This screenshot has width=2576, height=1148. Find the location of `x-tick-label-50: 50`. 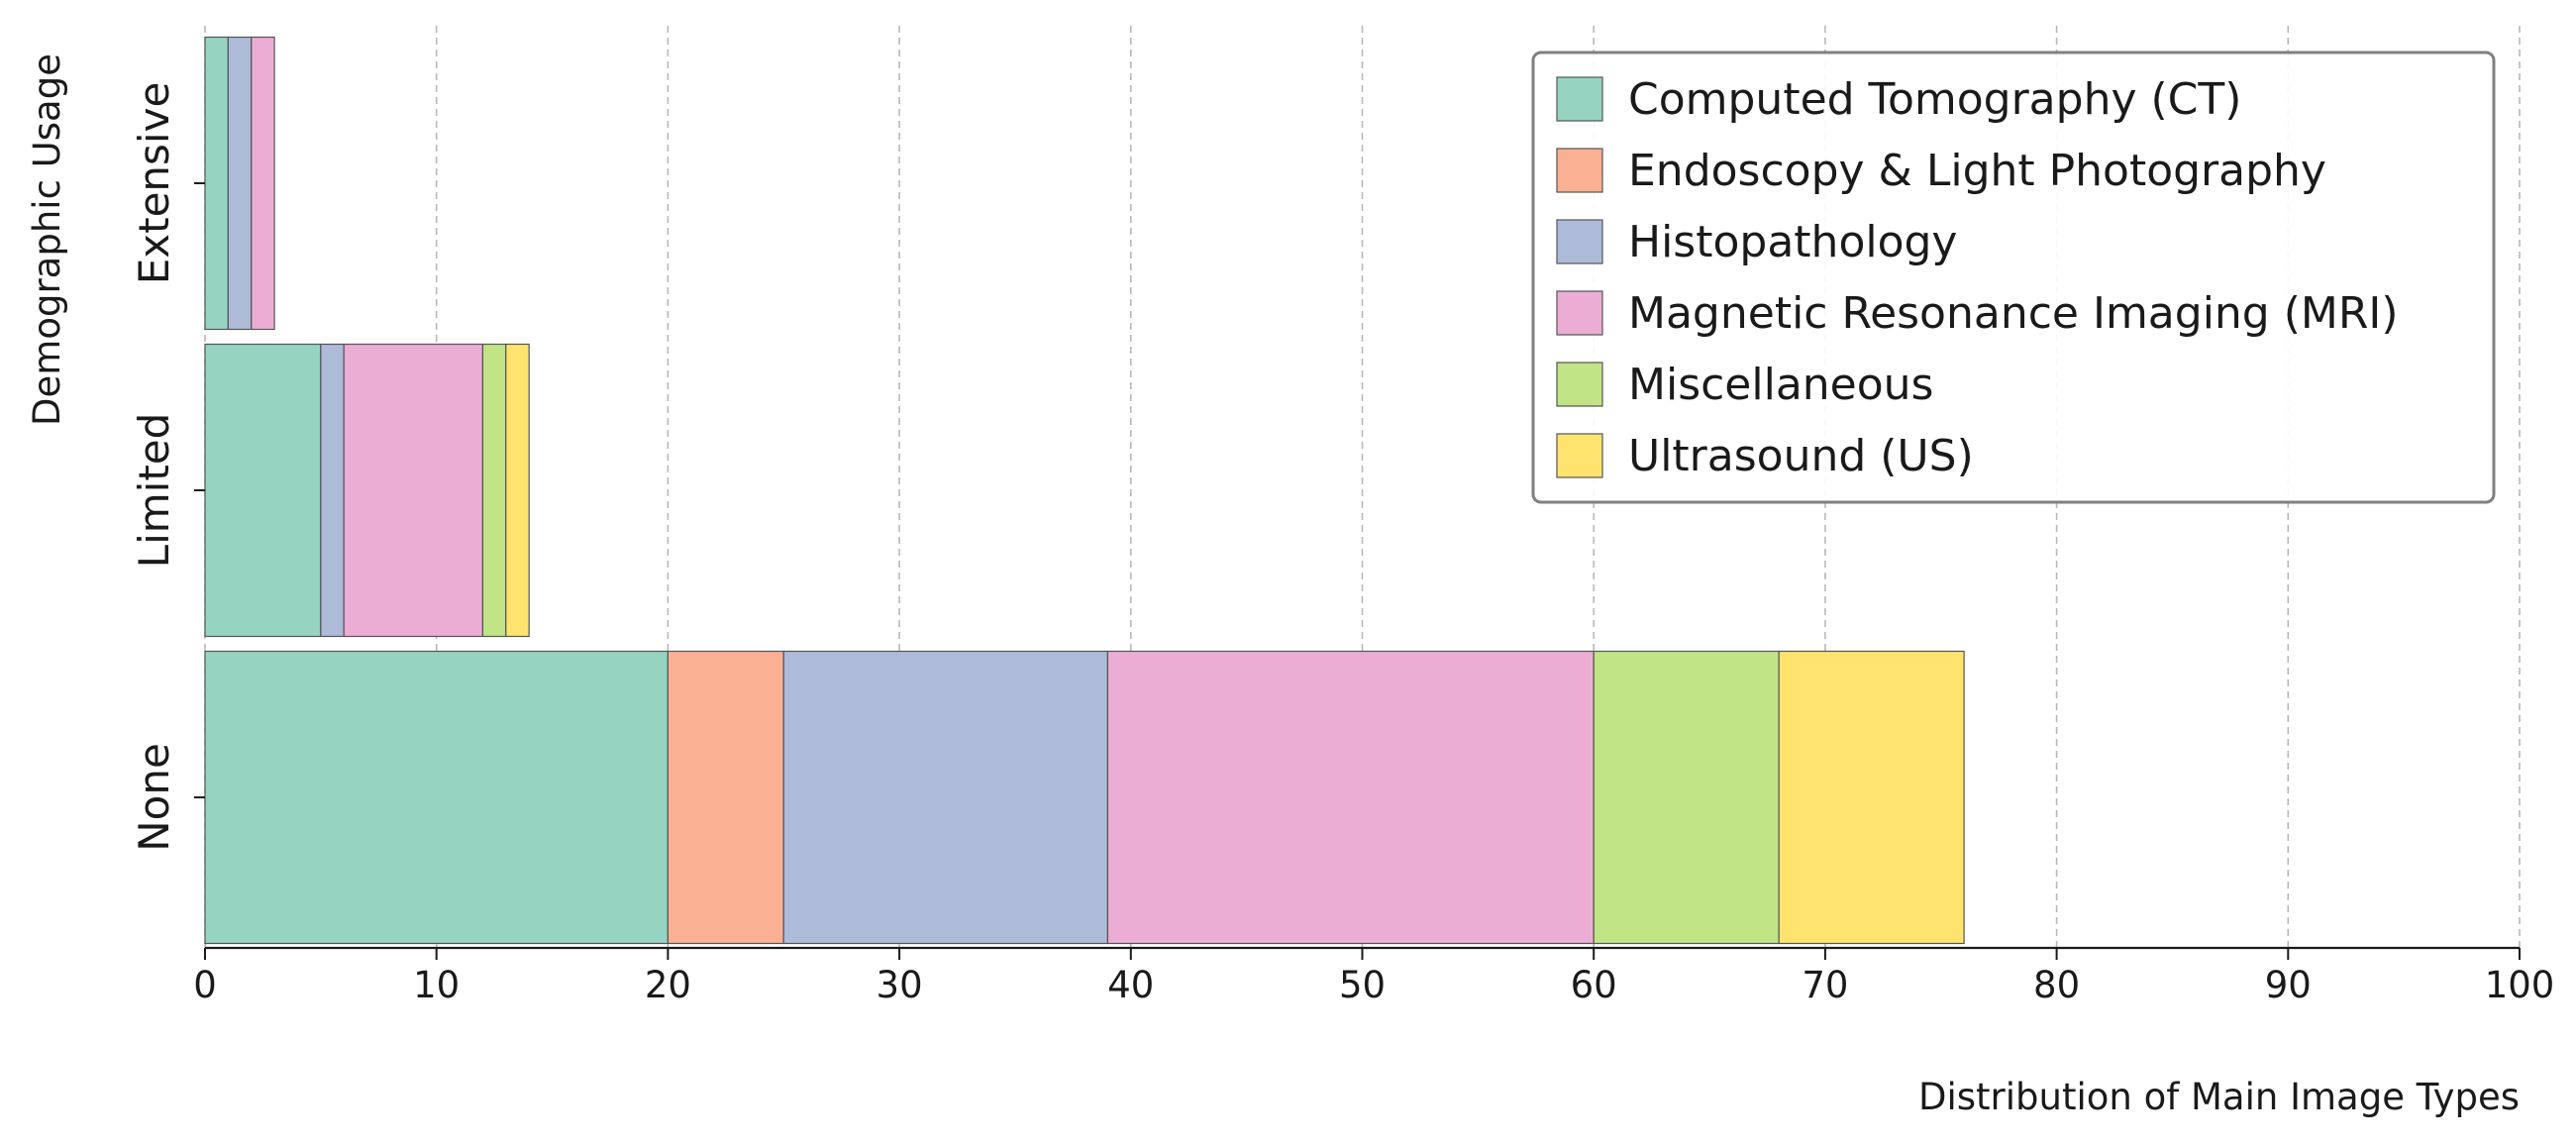

x-tick-label-50: 50 is located at coordinates (1362, 985).